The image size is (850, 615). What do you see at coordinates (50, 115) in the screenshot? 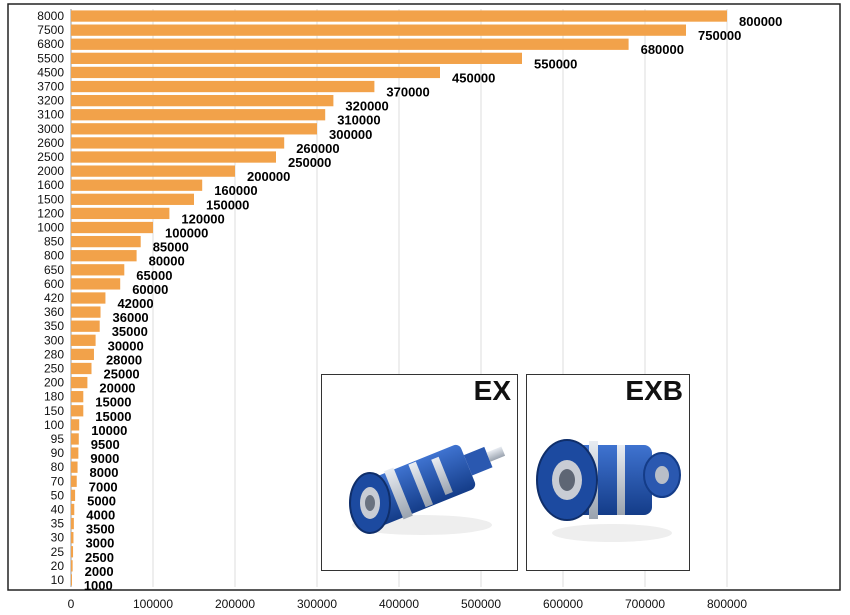
I see `y-tick-label: 3100` at bounding box center [50, 115].